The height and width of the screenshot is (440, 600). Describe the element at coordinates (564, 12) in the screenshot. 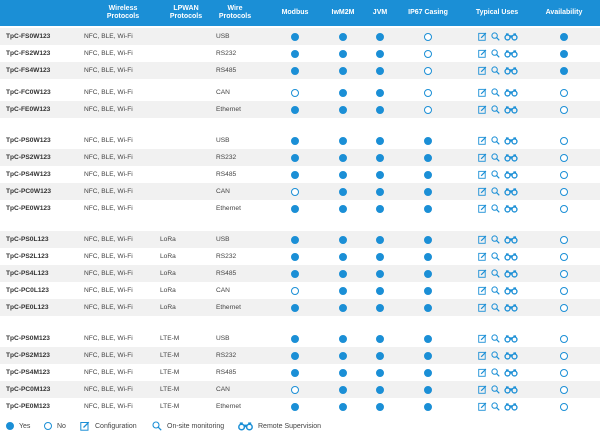

I see `header-availability-label: Availability` at that location.